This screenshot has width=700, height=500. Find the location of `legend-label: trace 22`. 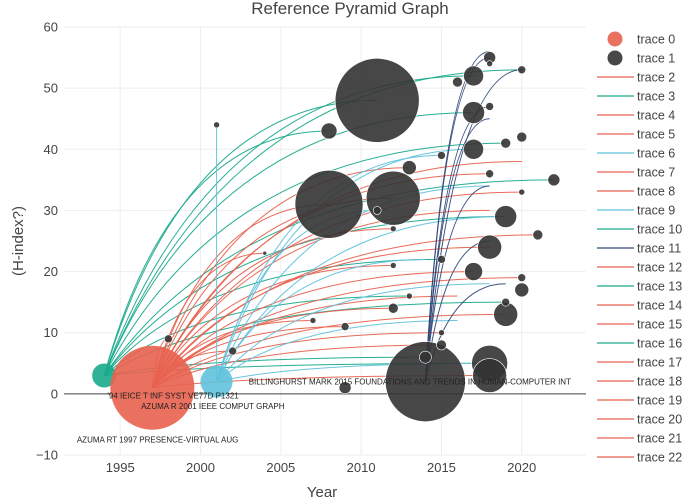

legend-label: trace 22 is located at coordinates (659, 458).